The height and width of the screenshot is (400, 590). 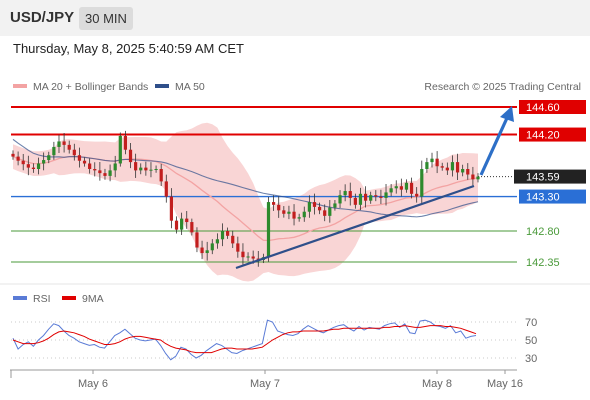 I want to click on level-tag-143.30, so click(x=552, y=196).